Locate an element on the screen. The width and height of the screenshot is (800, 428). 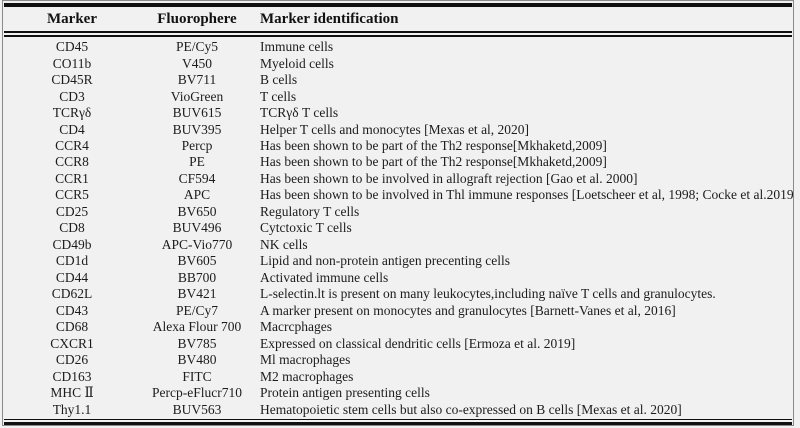
fluorophore-cell: BV711 is located at coordinates (197, 80).